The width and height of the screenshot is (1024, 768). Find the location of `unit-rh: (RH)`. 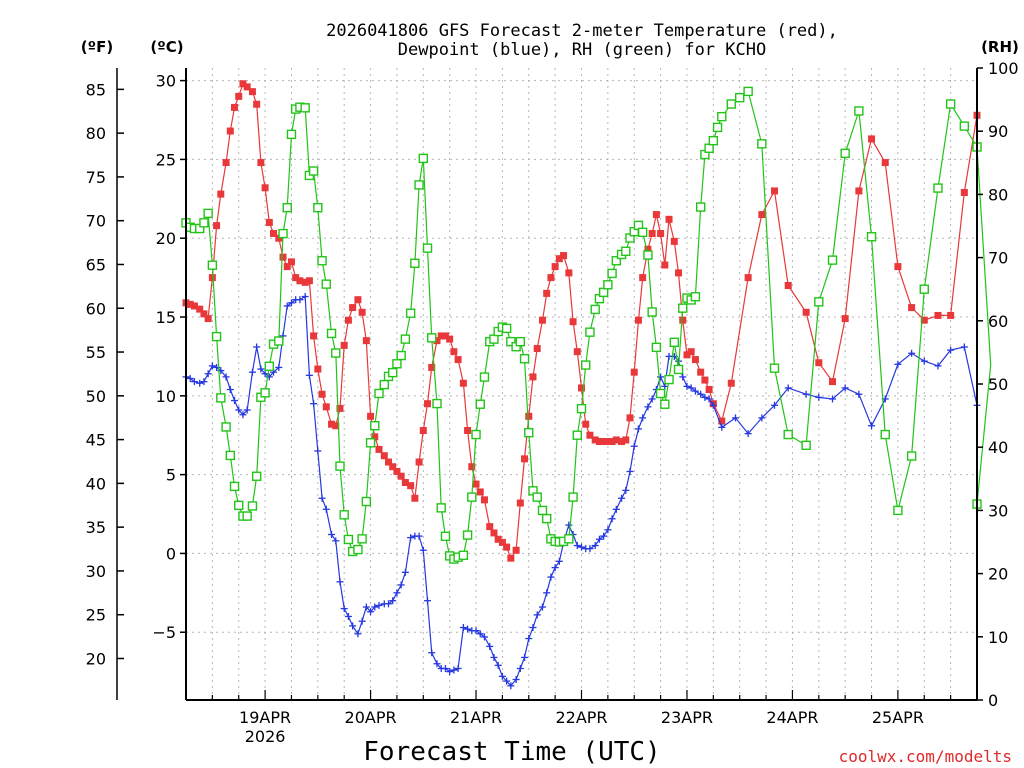

unit-rh: (RH) is located at coordinates (1000, 47).